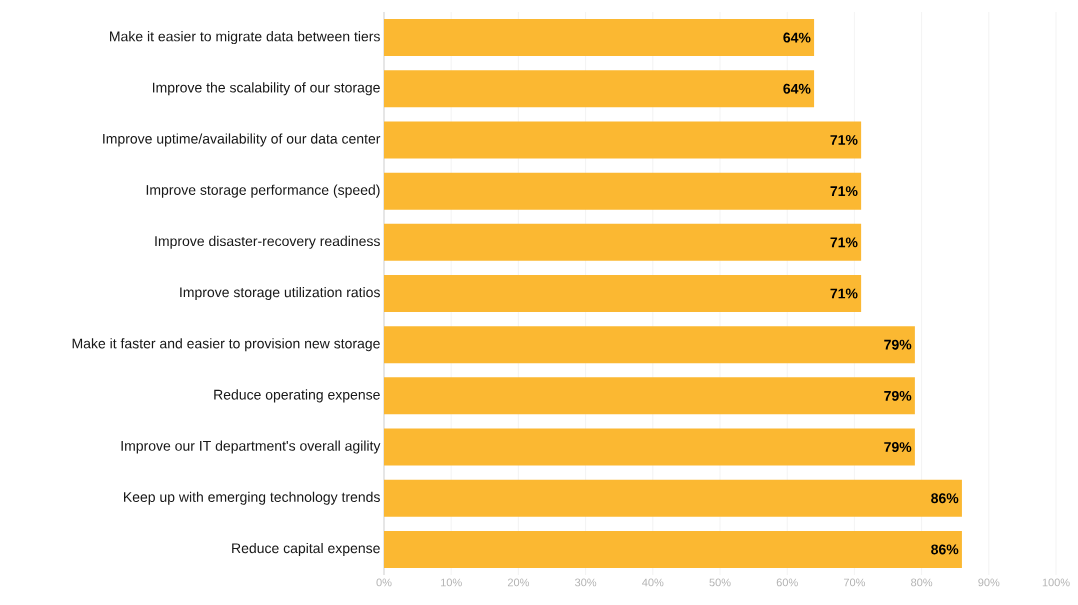 This screenshot has width=1078, height=605. Describe the element at coordinates (267, 242) in the screenshot. I see `y-tick-label: Improve disaster-recovery readiness` at that location.